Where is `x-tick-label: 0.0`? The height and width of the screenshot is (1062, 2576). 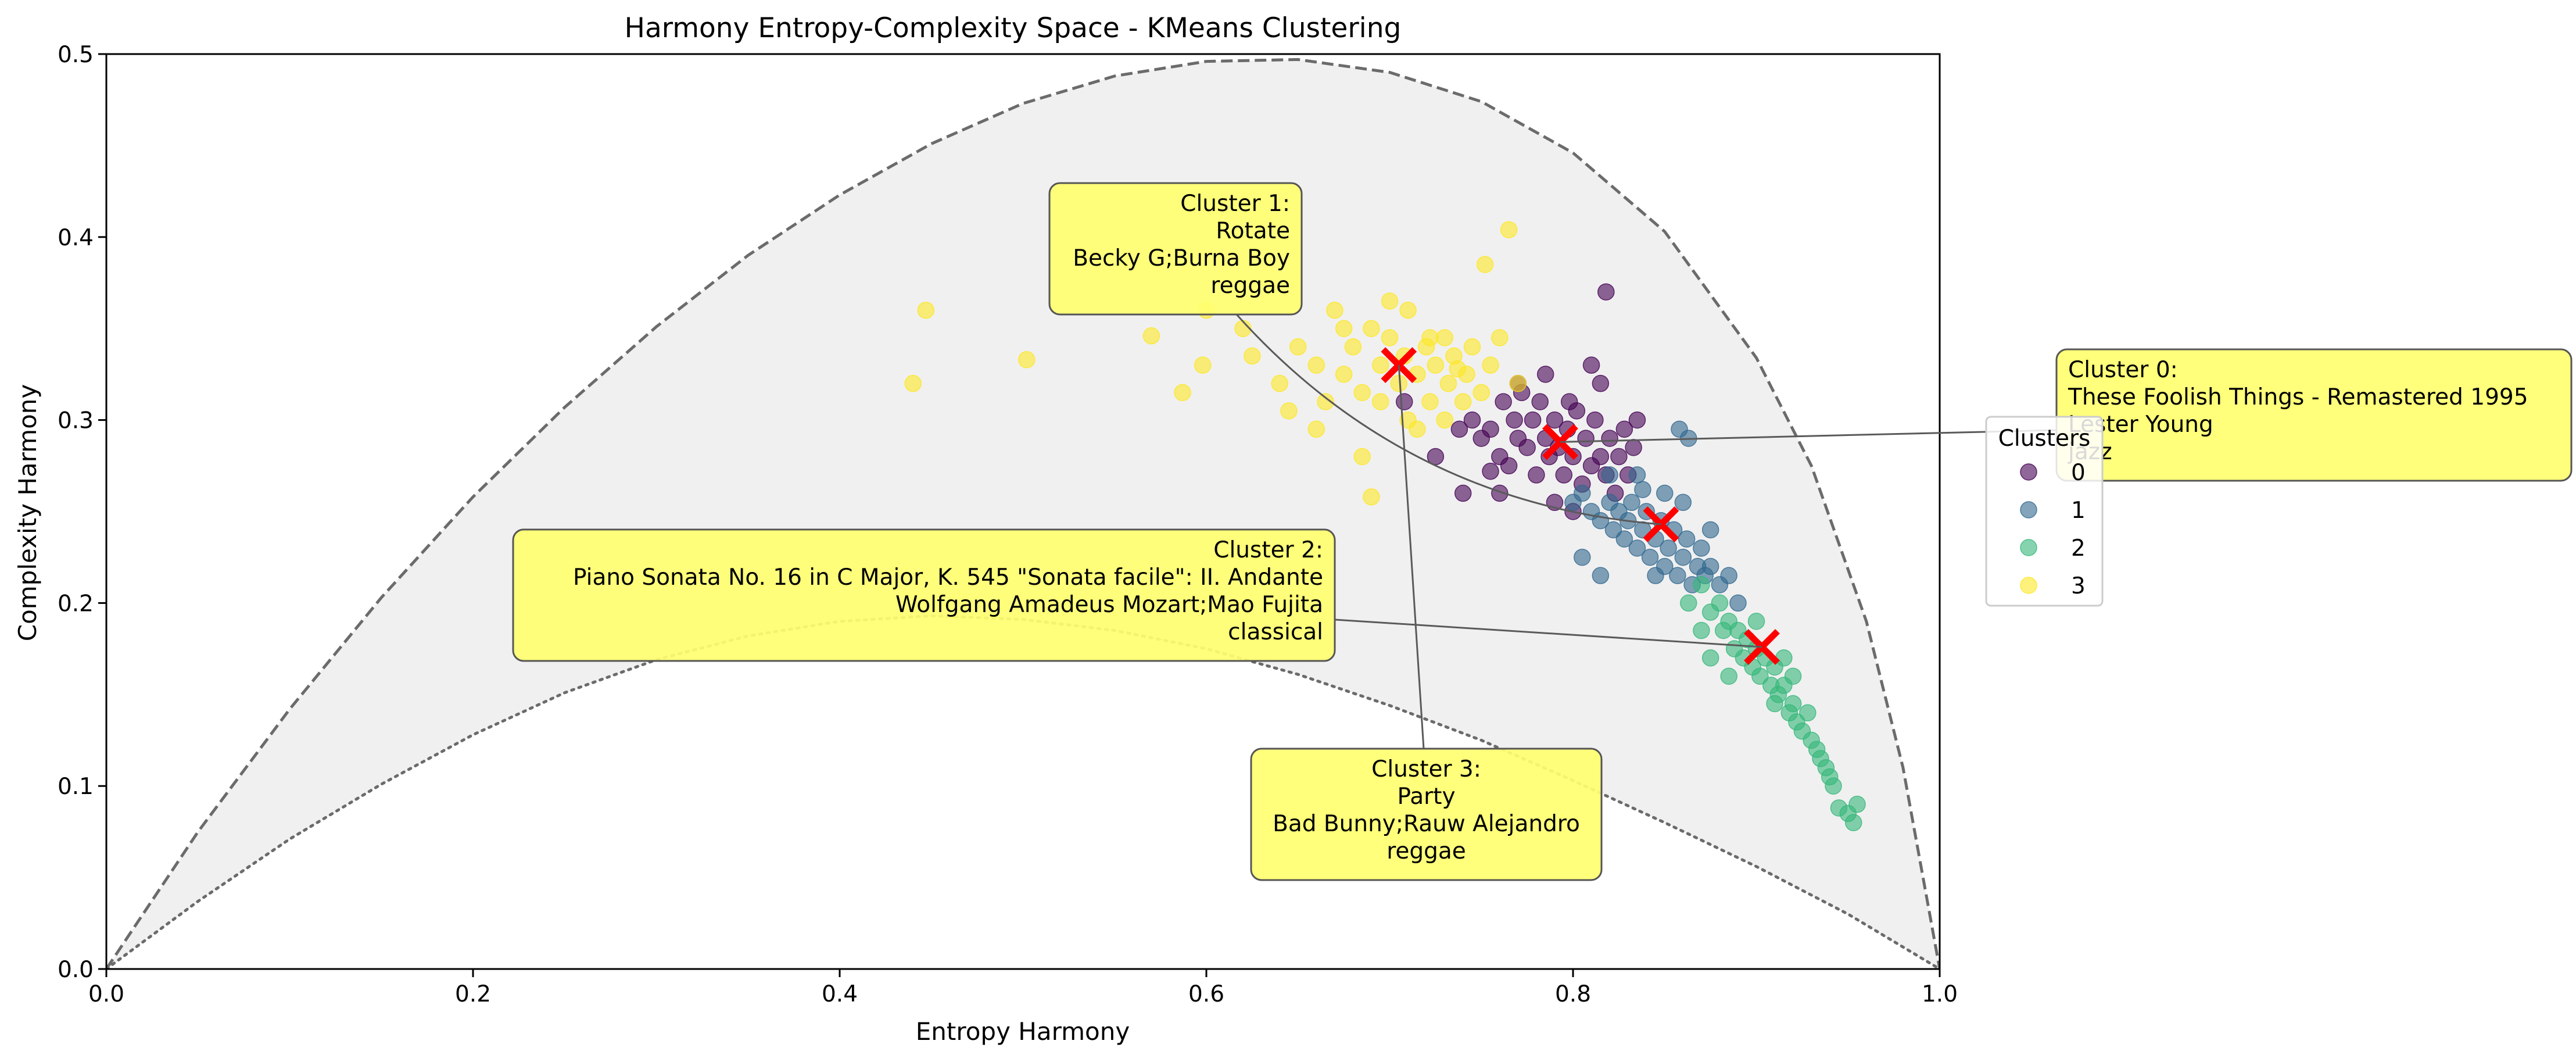
x-tick-label: 0.0 is located at coordinates (106, 994).